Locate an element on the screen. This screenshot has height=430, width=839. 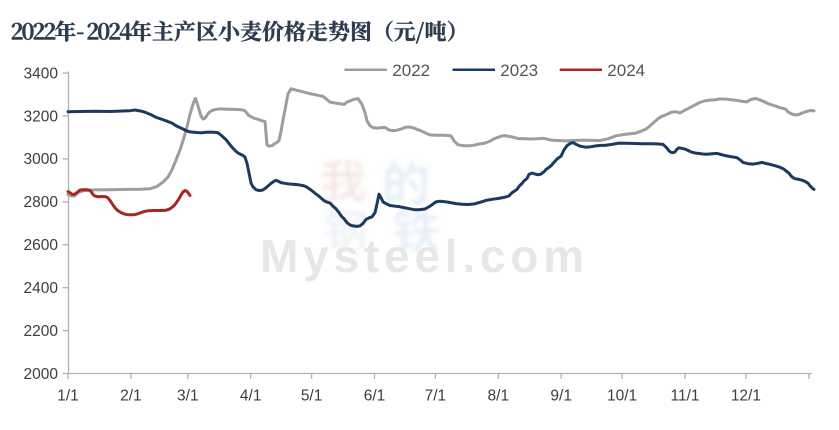
svg-text: 1/1 is located at coordinates (68, 396).